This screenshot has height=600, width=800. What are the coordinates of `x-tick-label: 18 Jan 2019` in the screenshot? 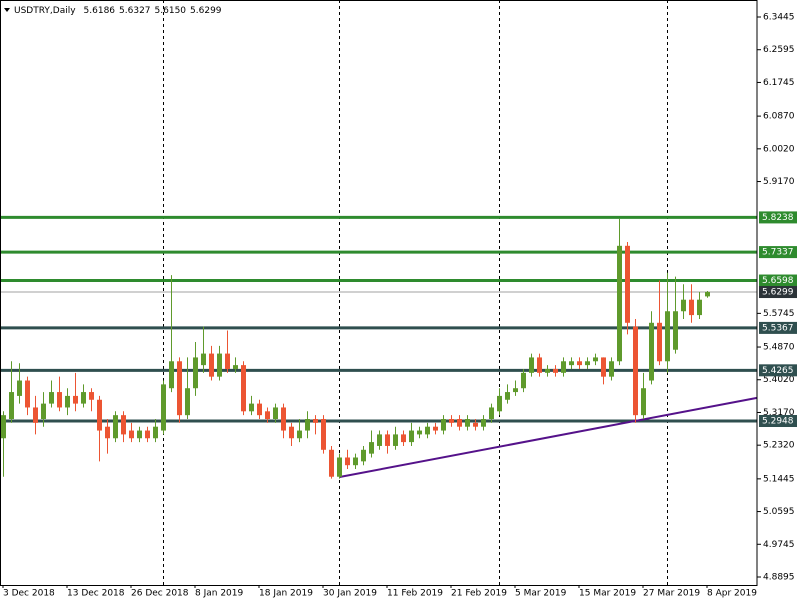 It's located at (286, 594).